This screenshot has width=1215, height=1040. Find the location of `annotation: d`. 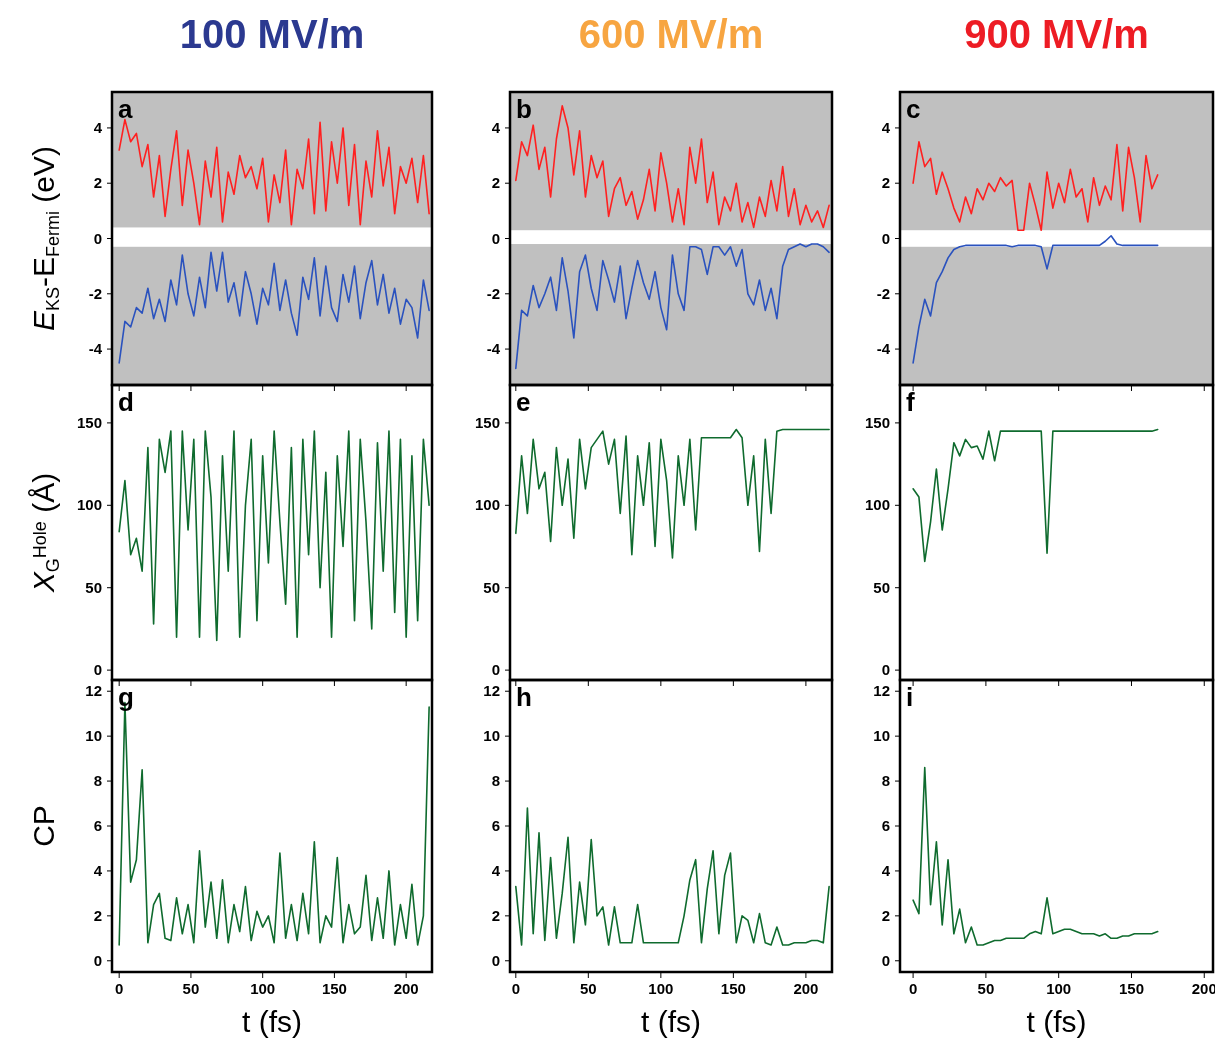

annotation: d is located at coordinates (126, 402).